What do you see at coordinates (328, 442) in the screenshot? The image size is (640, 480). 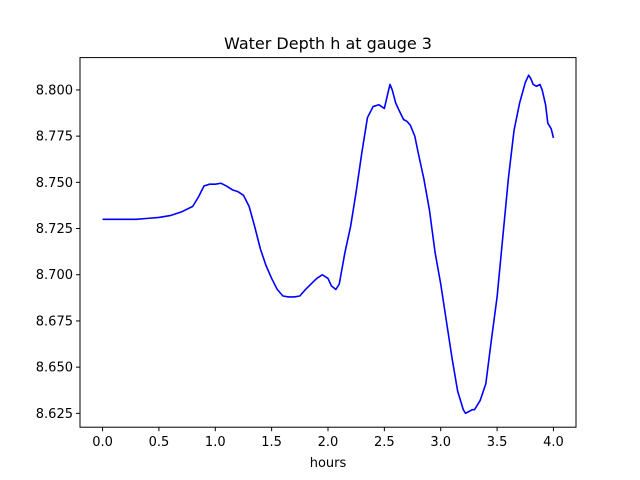 I see `x-tick-label: 2.0` at bounding box center [328, 442].